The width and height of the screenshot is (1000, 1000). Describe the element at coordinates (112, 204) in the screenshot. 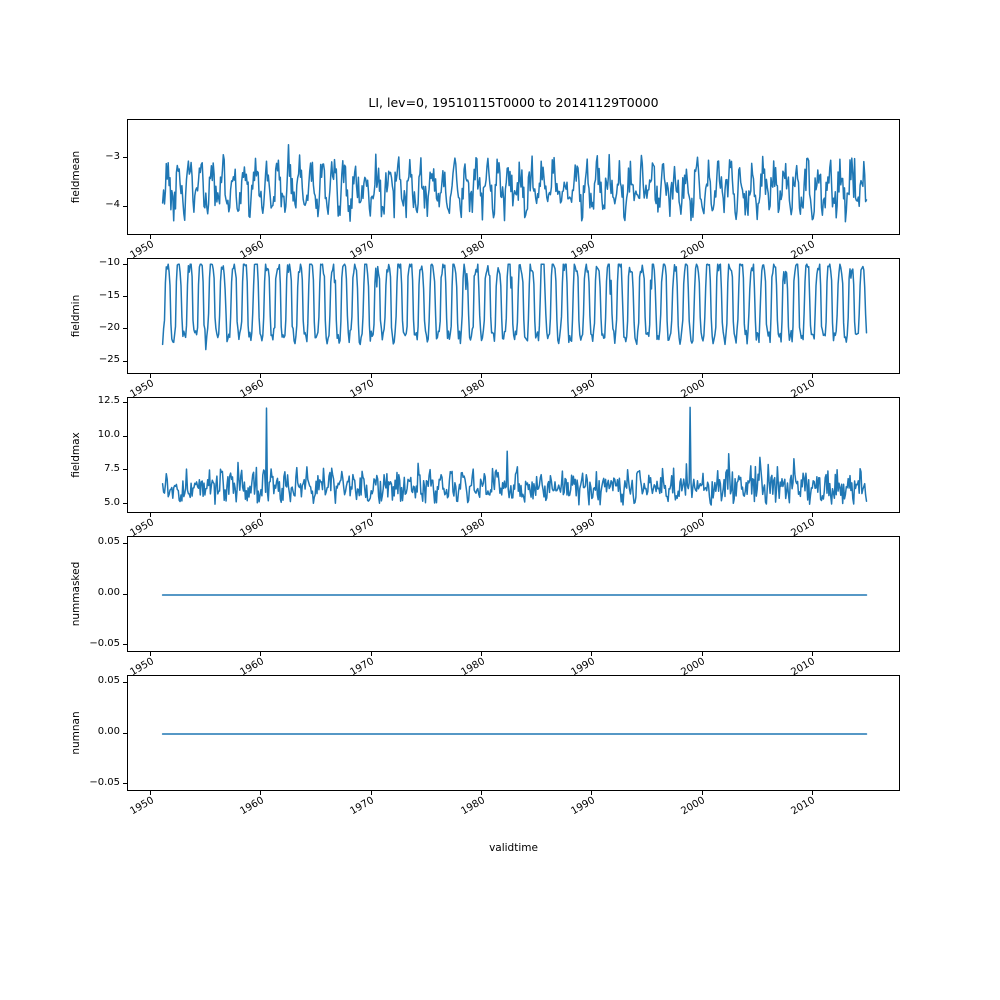

I see `y-tick-label: −4` at that location.